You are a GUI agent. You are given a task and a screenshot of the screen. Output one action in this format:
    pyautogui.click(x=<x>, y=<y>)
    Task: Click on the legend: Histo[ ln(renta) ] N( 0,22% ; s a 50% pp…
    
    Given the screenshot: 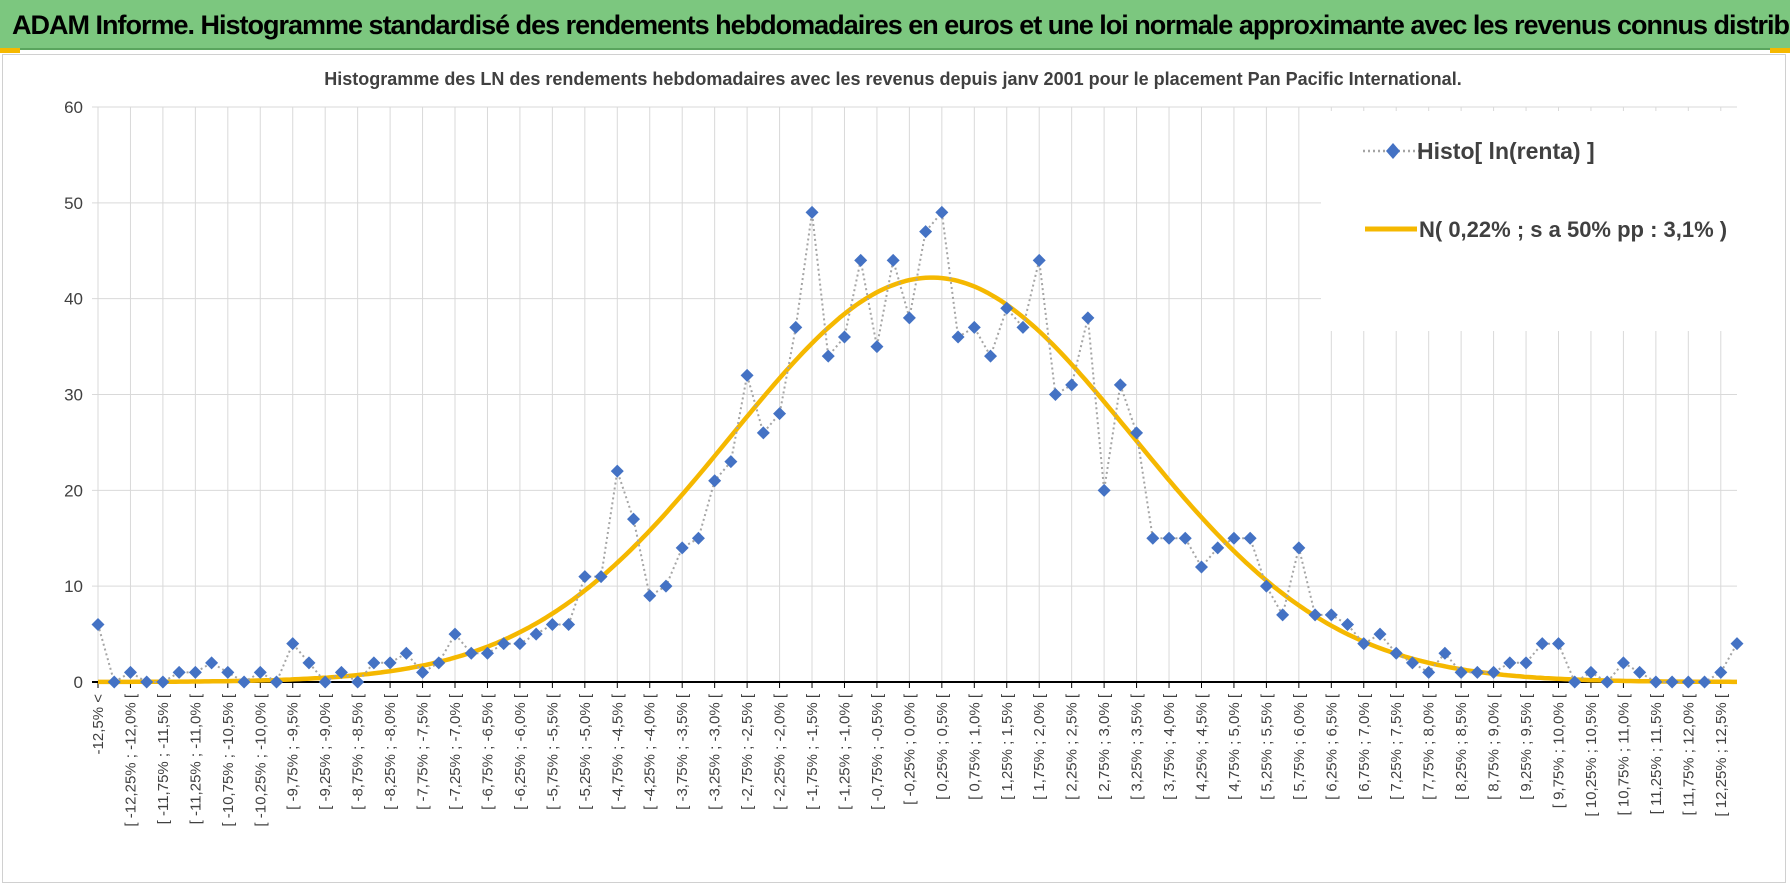 What is the action you would take?
    pyautogui.click(x=1541, y=221)
    